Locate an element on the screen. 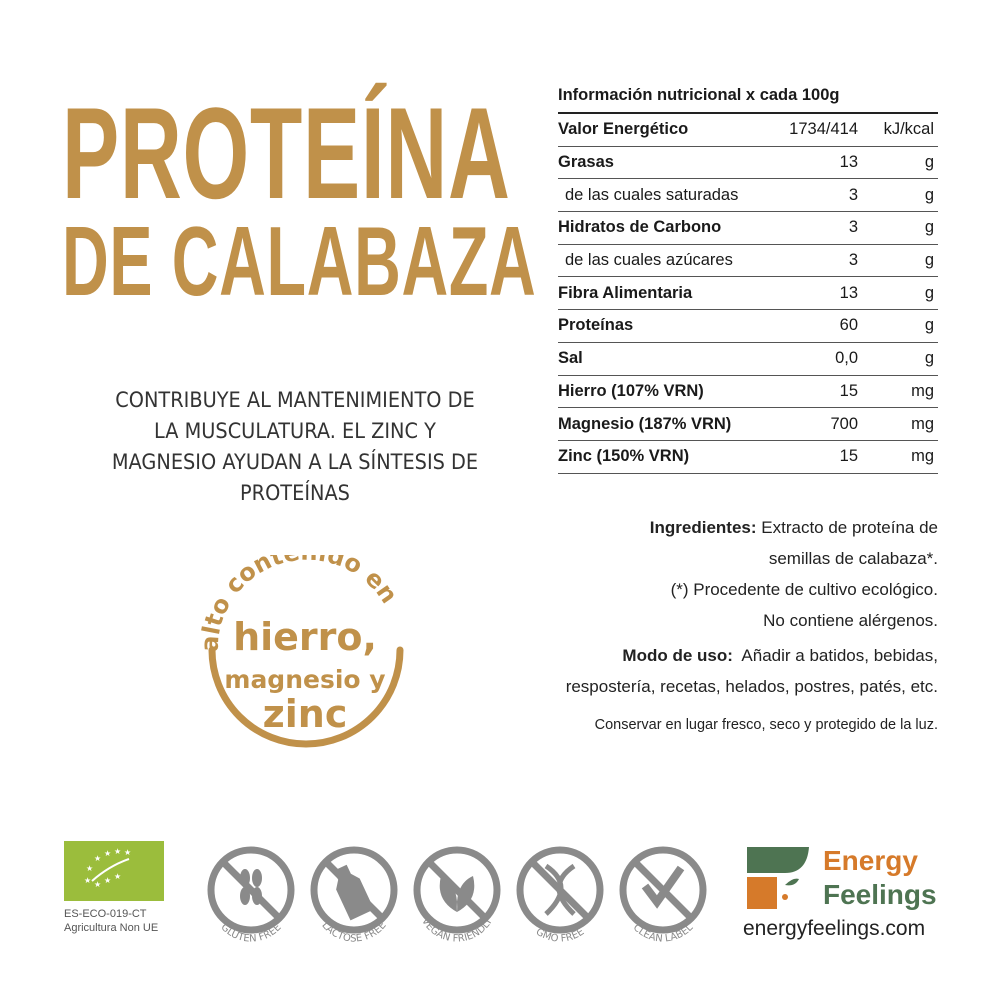  brand-name-2: Feelings is located at coordinates (880, 894).